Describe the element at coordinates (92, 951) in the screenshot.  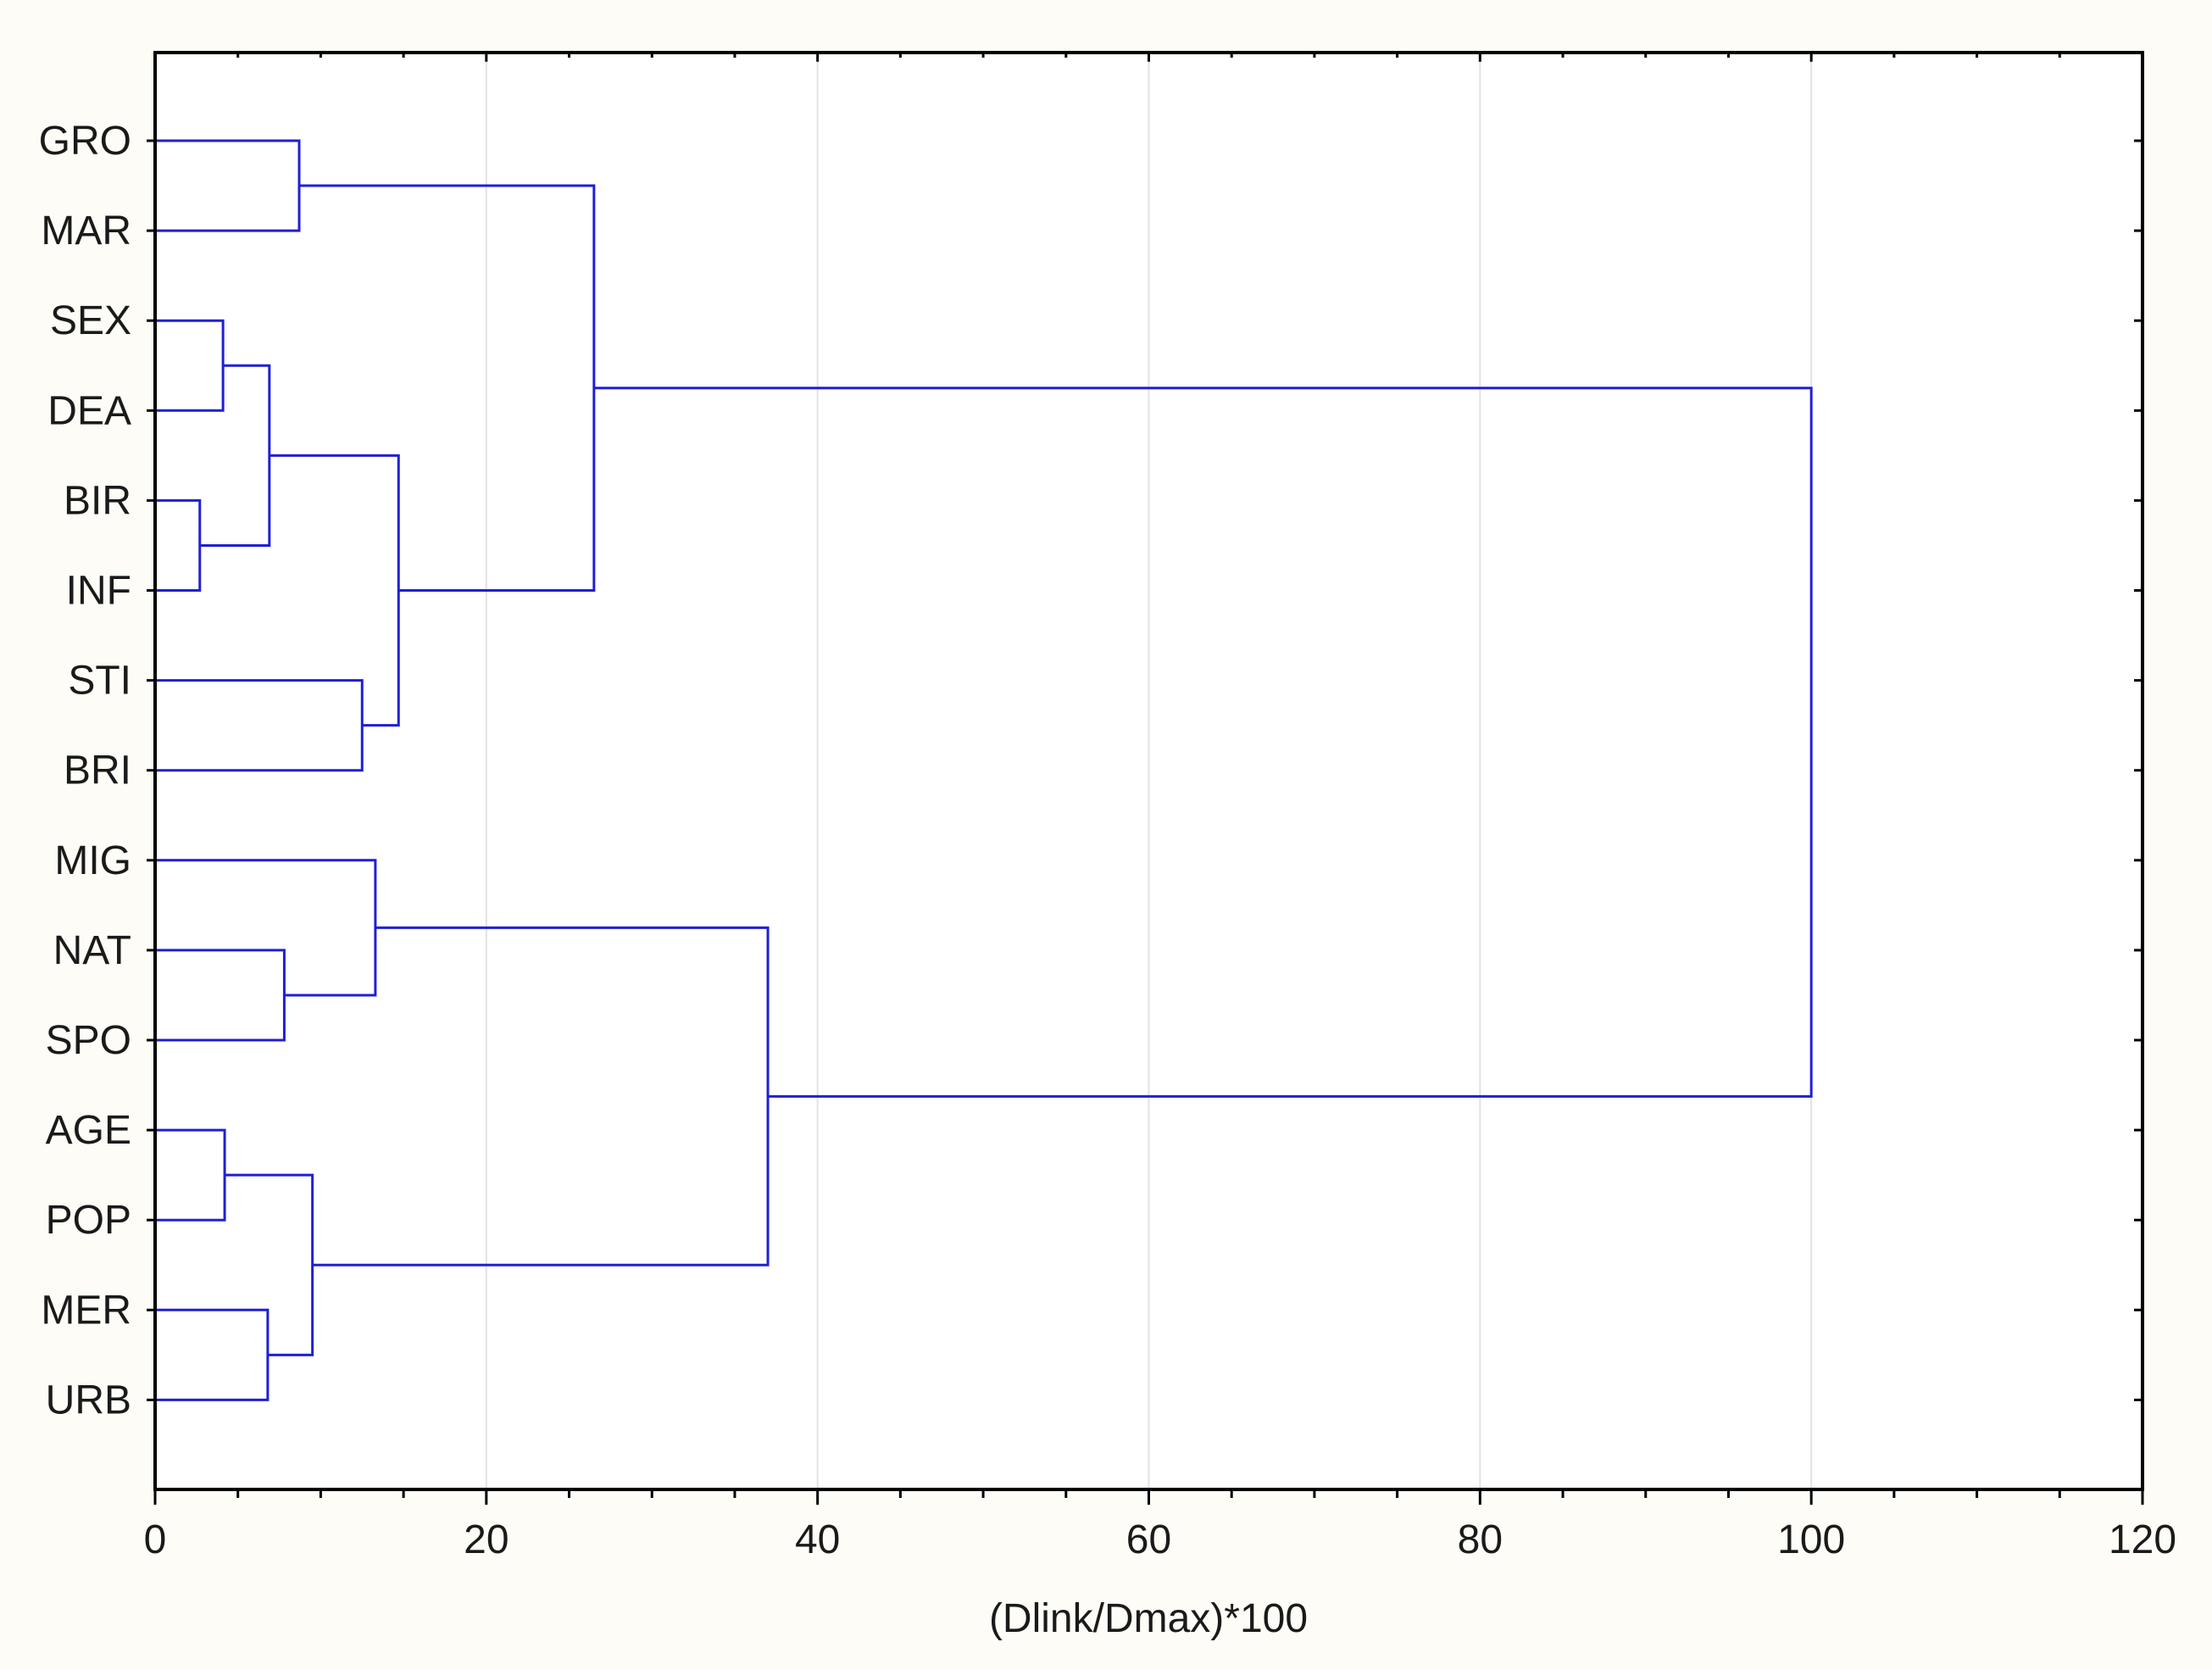
I see `leaf-label-nat: NAT` at that location.